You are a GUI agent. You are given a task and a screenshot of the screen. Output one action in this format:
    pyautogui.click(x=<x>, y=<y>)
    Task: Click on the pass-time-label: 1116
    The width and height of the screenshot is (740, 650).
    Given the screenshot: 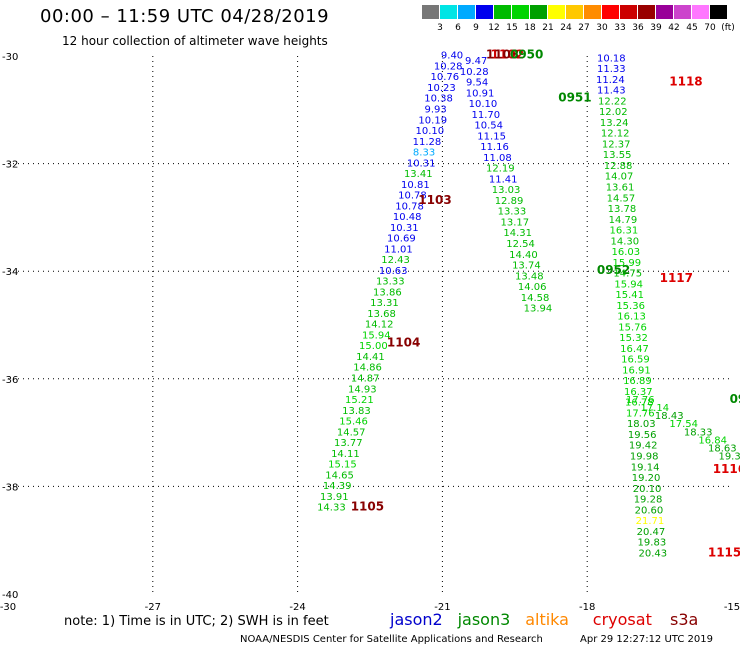 What is the action you would take?
    pyautogui.click(x=726, y=469)
    